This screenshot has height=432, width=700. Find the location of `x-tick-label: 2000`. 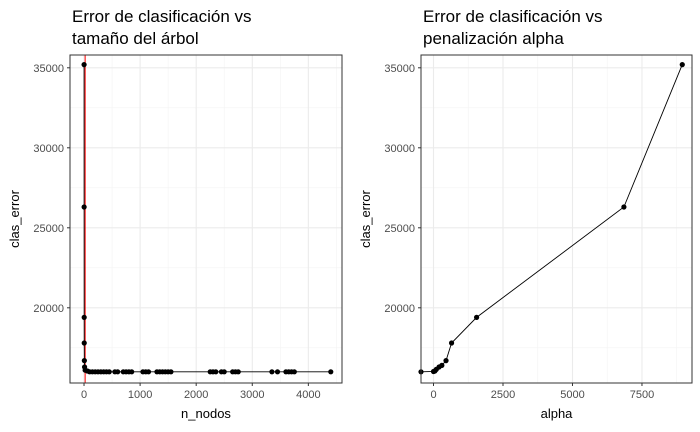

x-tick-label: 2000 is located at coordinates (196, 395).